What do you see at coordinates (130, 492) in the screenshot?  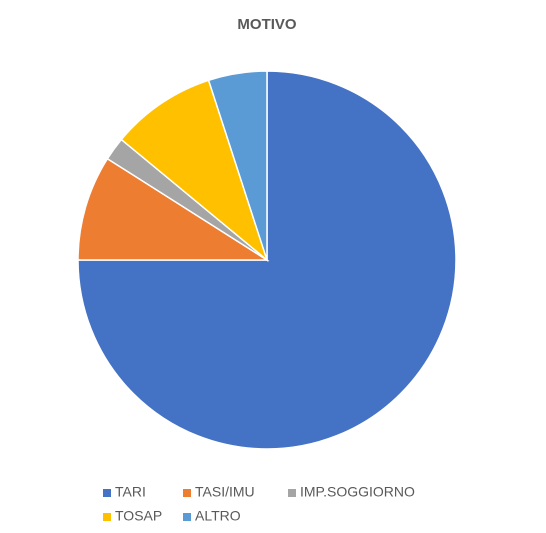 I see `legend-label: TARI` at bounding box center [130, 492].